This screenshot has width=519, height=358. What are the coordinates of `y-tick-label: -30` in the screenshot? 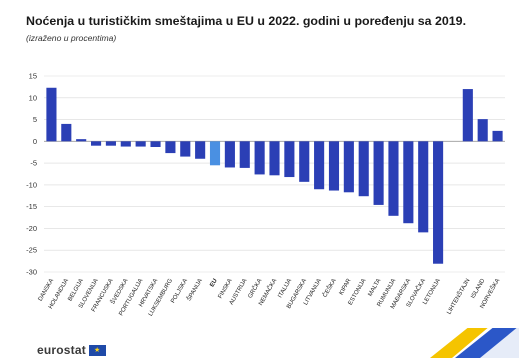 It's located at (31, 272).